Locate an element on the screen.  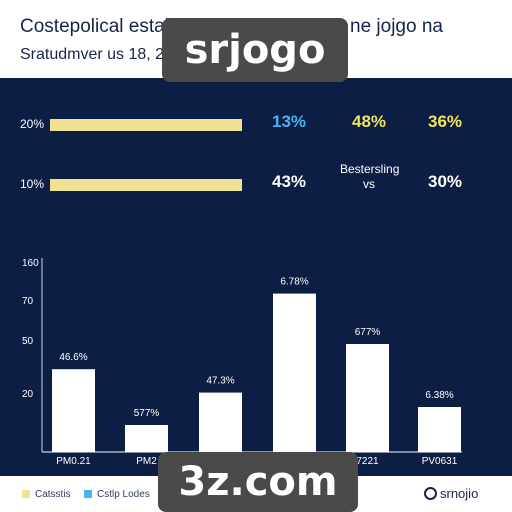
chart-title-tail: ne jojgo na is located at coordinates (396, 26).